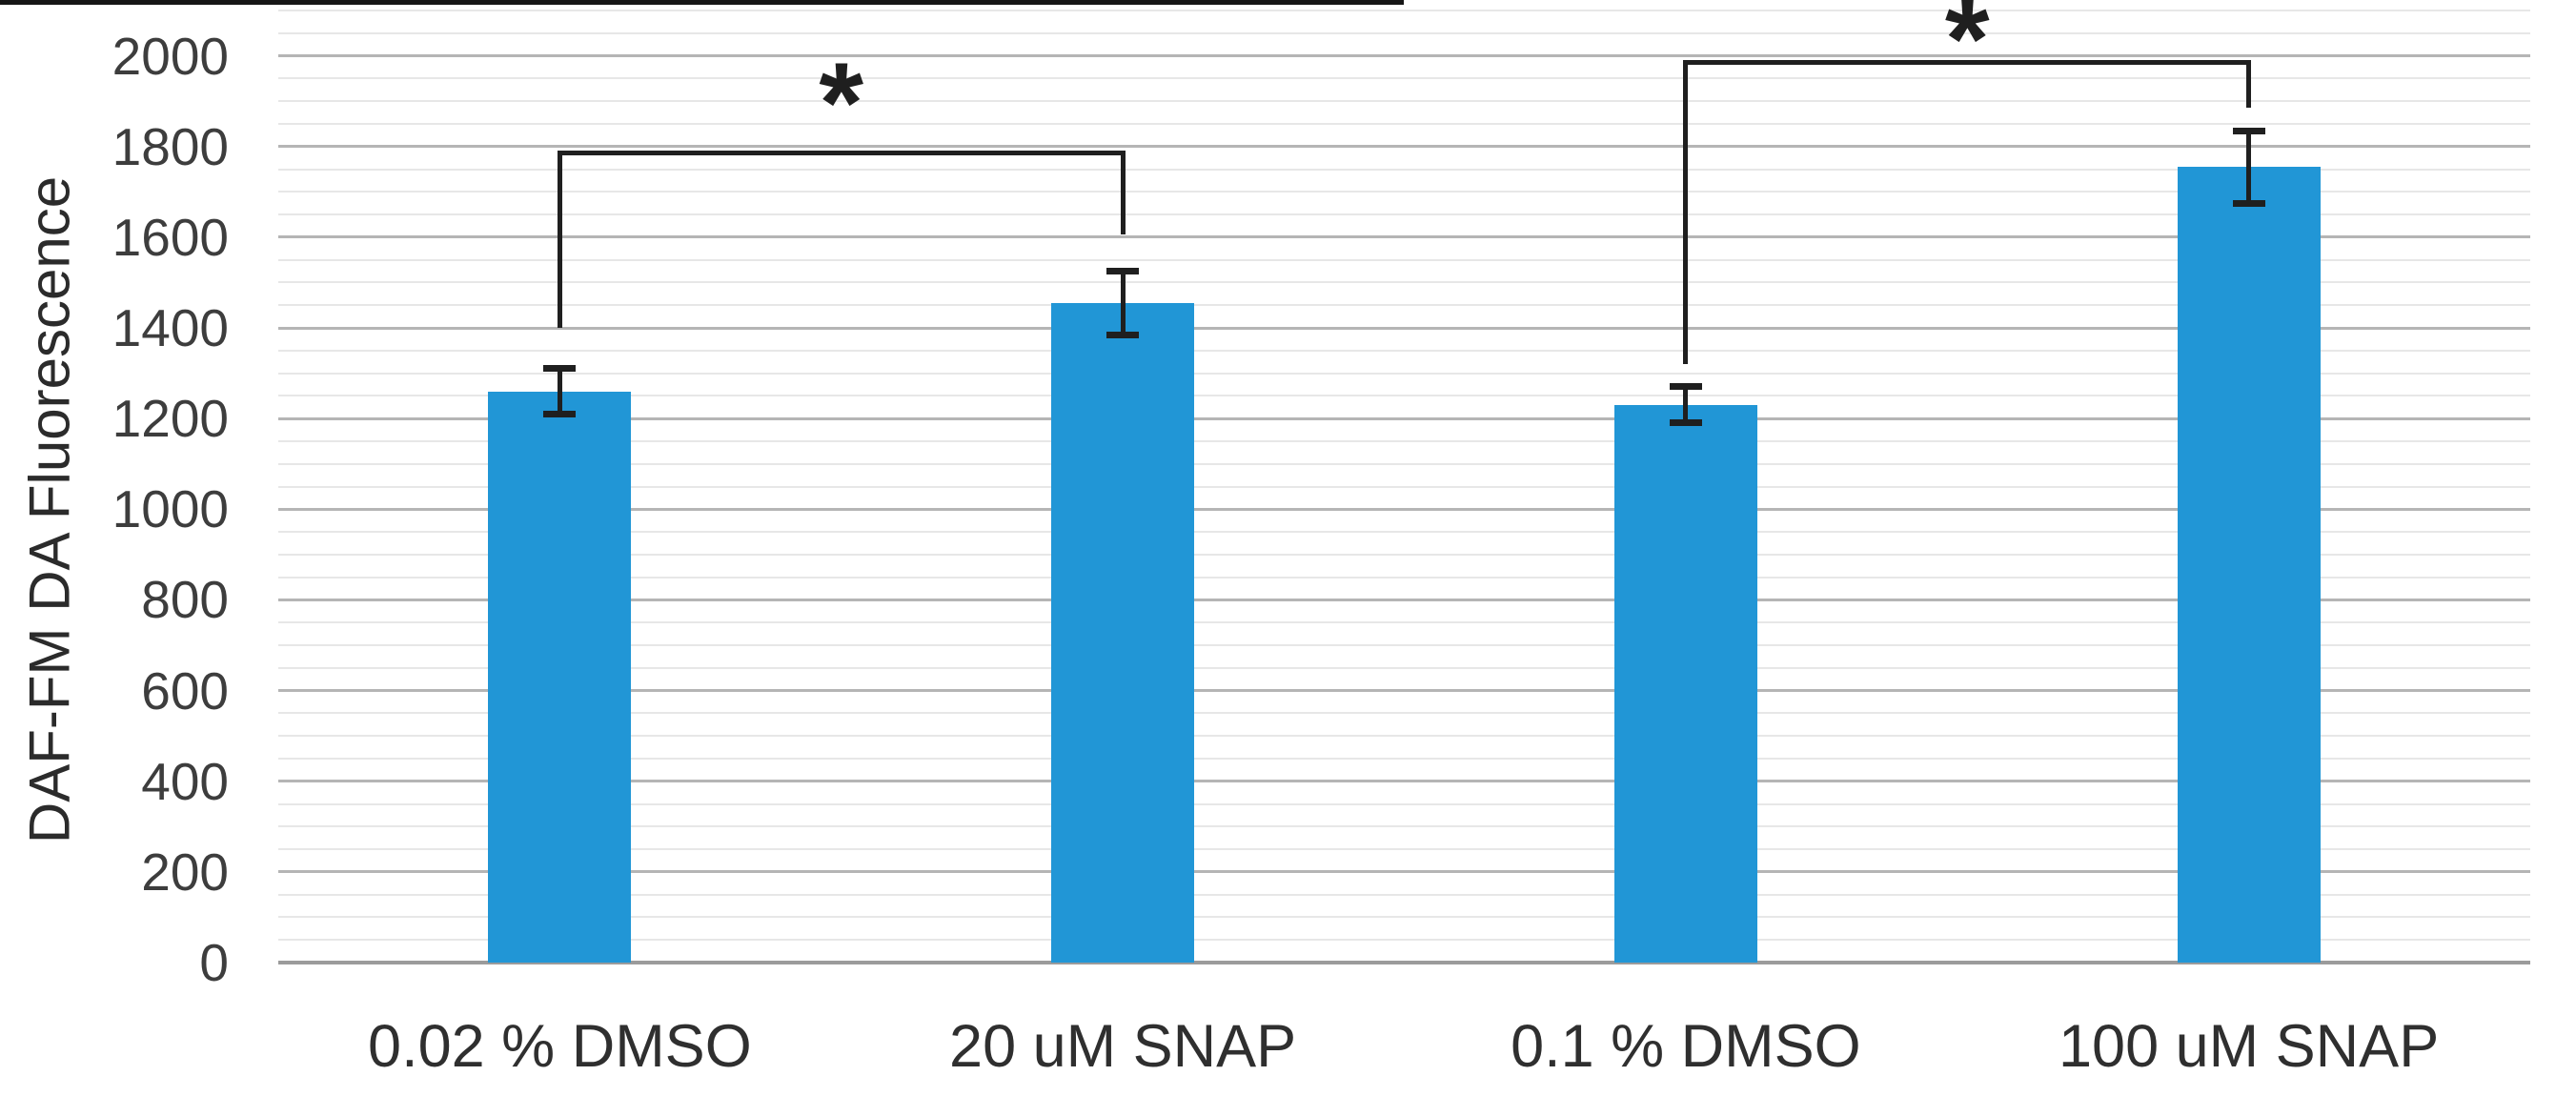 This screenshot has height=1096, width=2576. Describe the element at coordinates (702, 2) in the screenshot. I see `figure-crop-artifact` at that location.